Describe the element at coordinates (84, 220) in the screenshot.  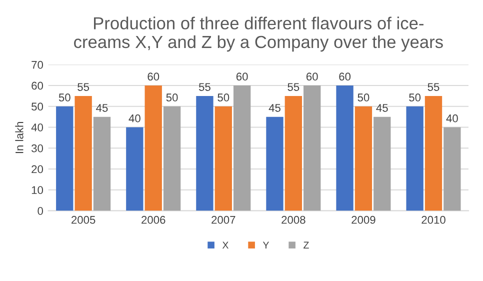
I see `x-tick-label: 2005` at that location.